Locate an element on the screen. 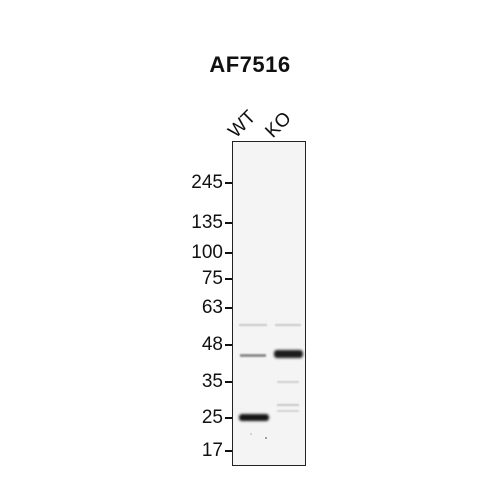  figure-title: AF7516 is located at coordinates (250, 64).